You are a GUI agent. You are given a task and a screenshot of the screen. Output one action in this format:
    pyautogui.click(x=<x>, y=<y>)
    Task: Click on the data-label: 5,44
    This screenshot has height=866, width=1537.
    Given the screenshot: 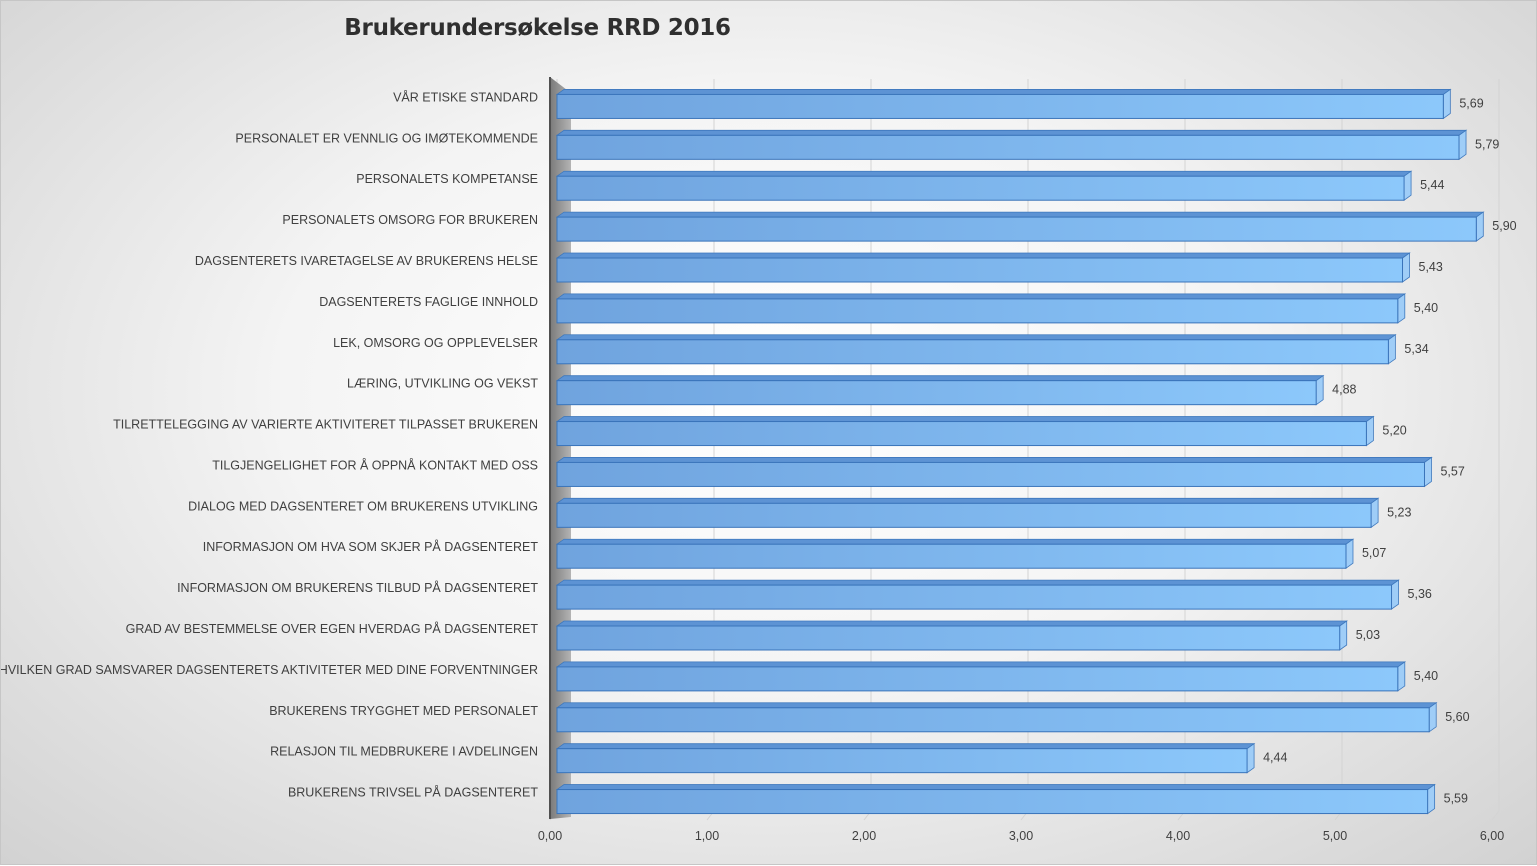 What is the action you would take?
    pyautogui.click(x=1432, y=185)
    